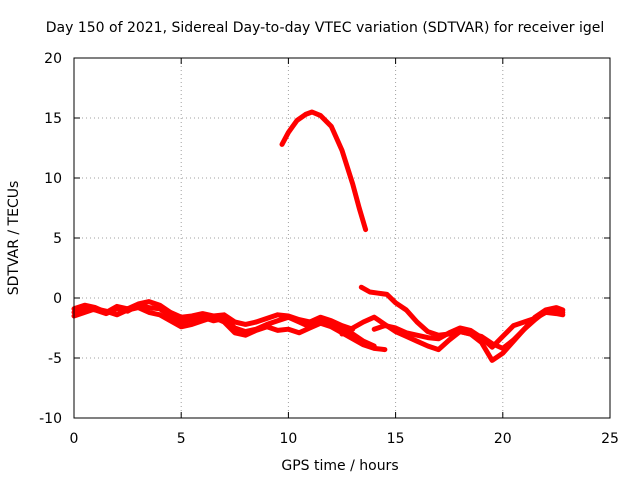 The height and width of the screenshot is (480, 640). Describe the element at coordinates (53, 179) in the screenshot. I see `y-tick-label: 10` at that location.